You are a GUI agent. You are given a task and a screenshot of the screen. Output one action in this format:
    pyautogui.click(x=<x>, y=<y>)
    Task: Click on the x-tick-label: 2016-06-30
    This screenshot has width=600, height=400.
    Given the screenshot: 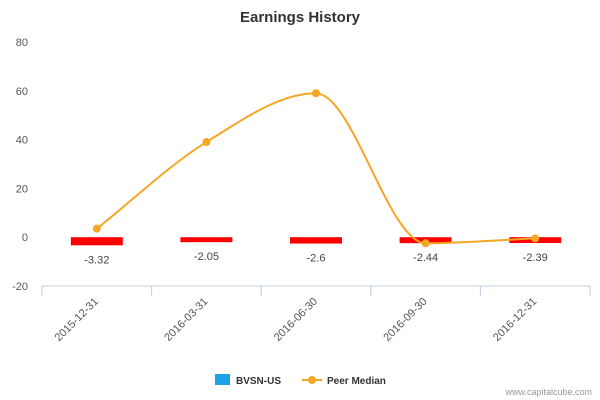 What is the action you would take?
    pyautogui.click(x=296, y=320)
    